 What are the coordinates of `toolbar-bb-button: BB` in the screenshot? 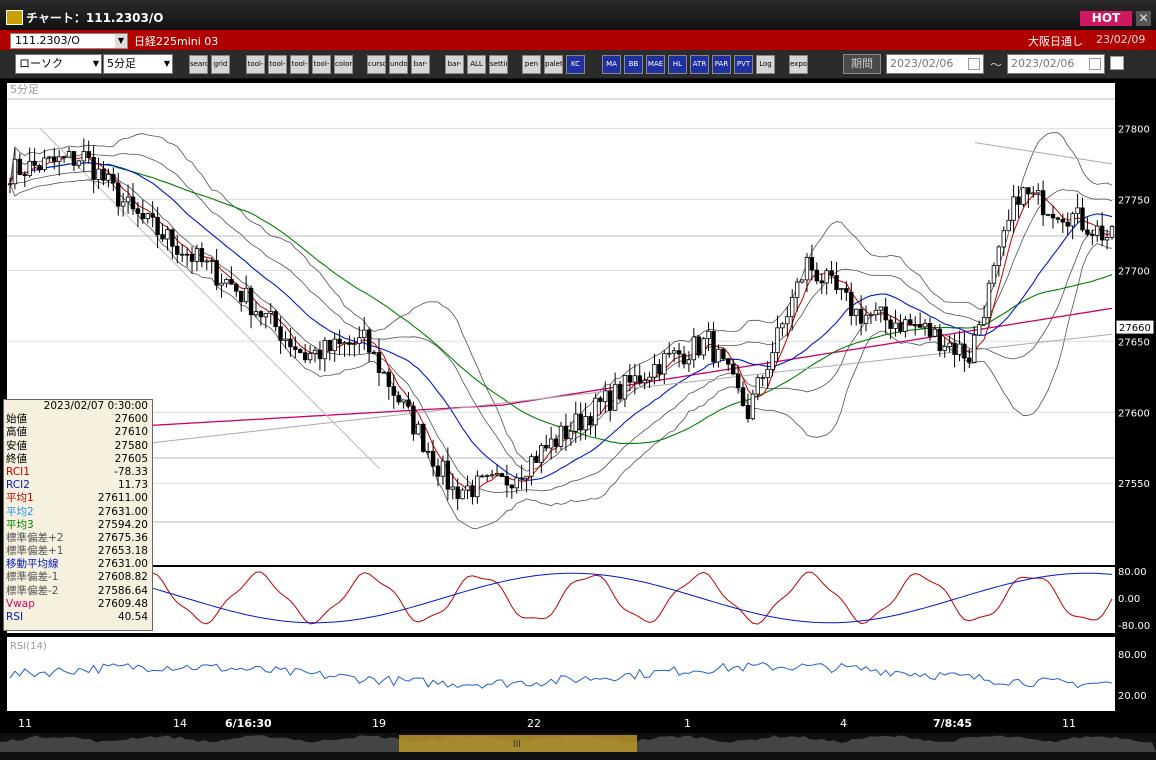 It's located at (633, 64).